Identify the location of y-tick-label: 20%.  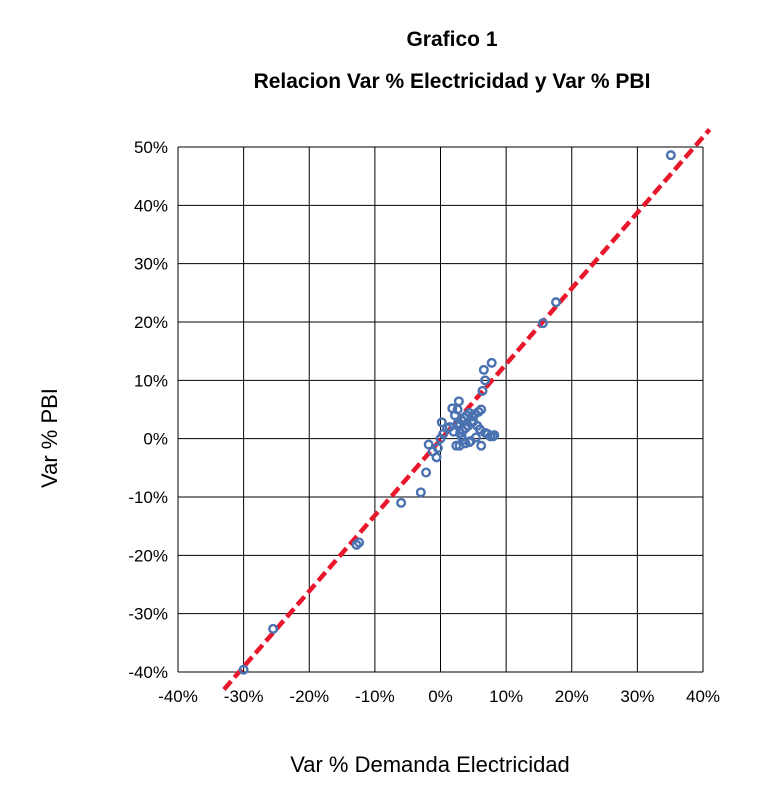
(151, 322).